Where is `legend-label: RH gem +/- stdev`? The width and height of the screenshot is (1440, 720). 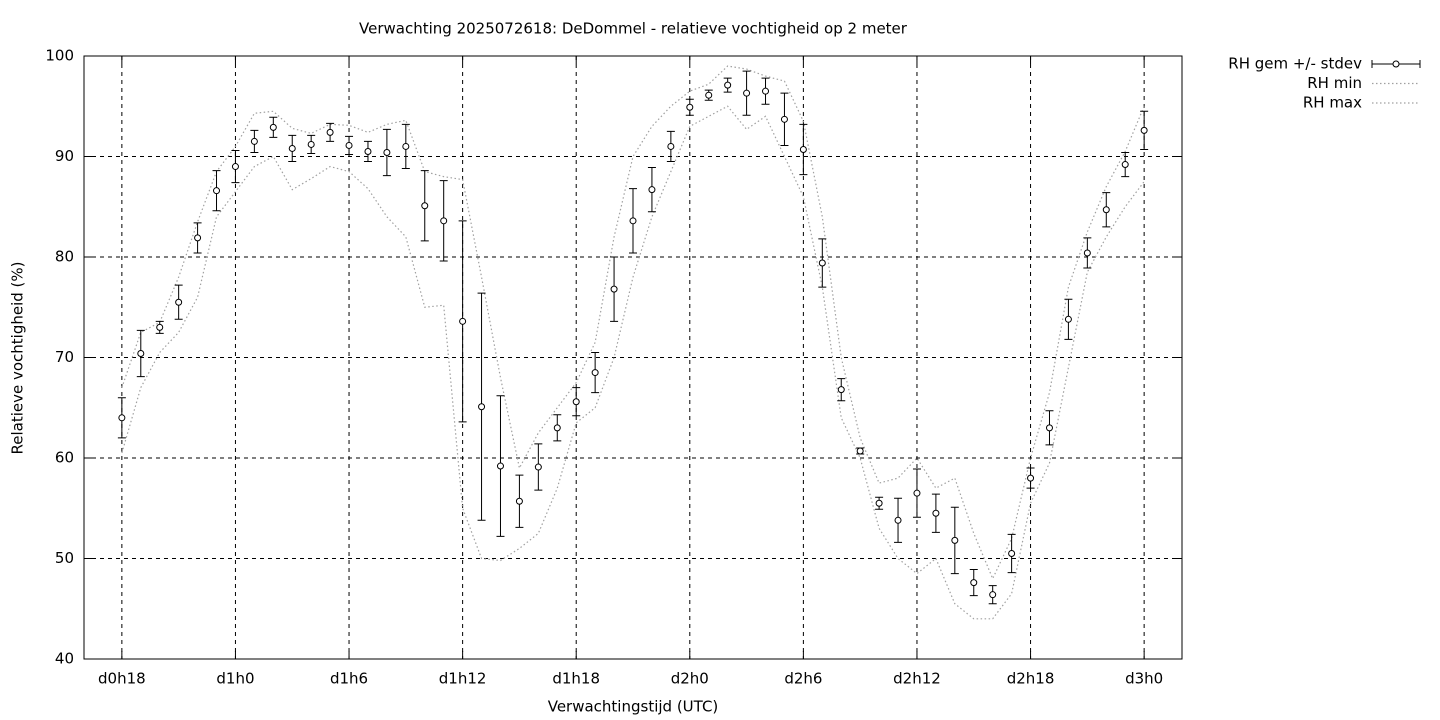
legend-label: RH gem +/- stdev is located at coordinates (1295, 64).